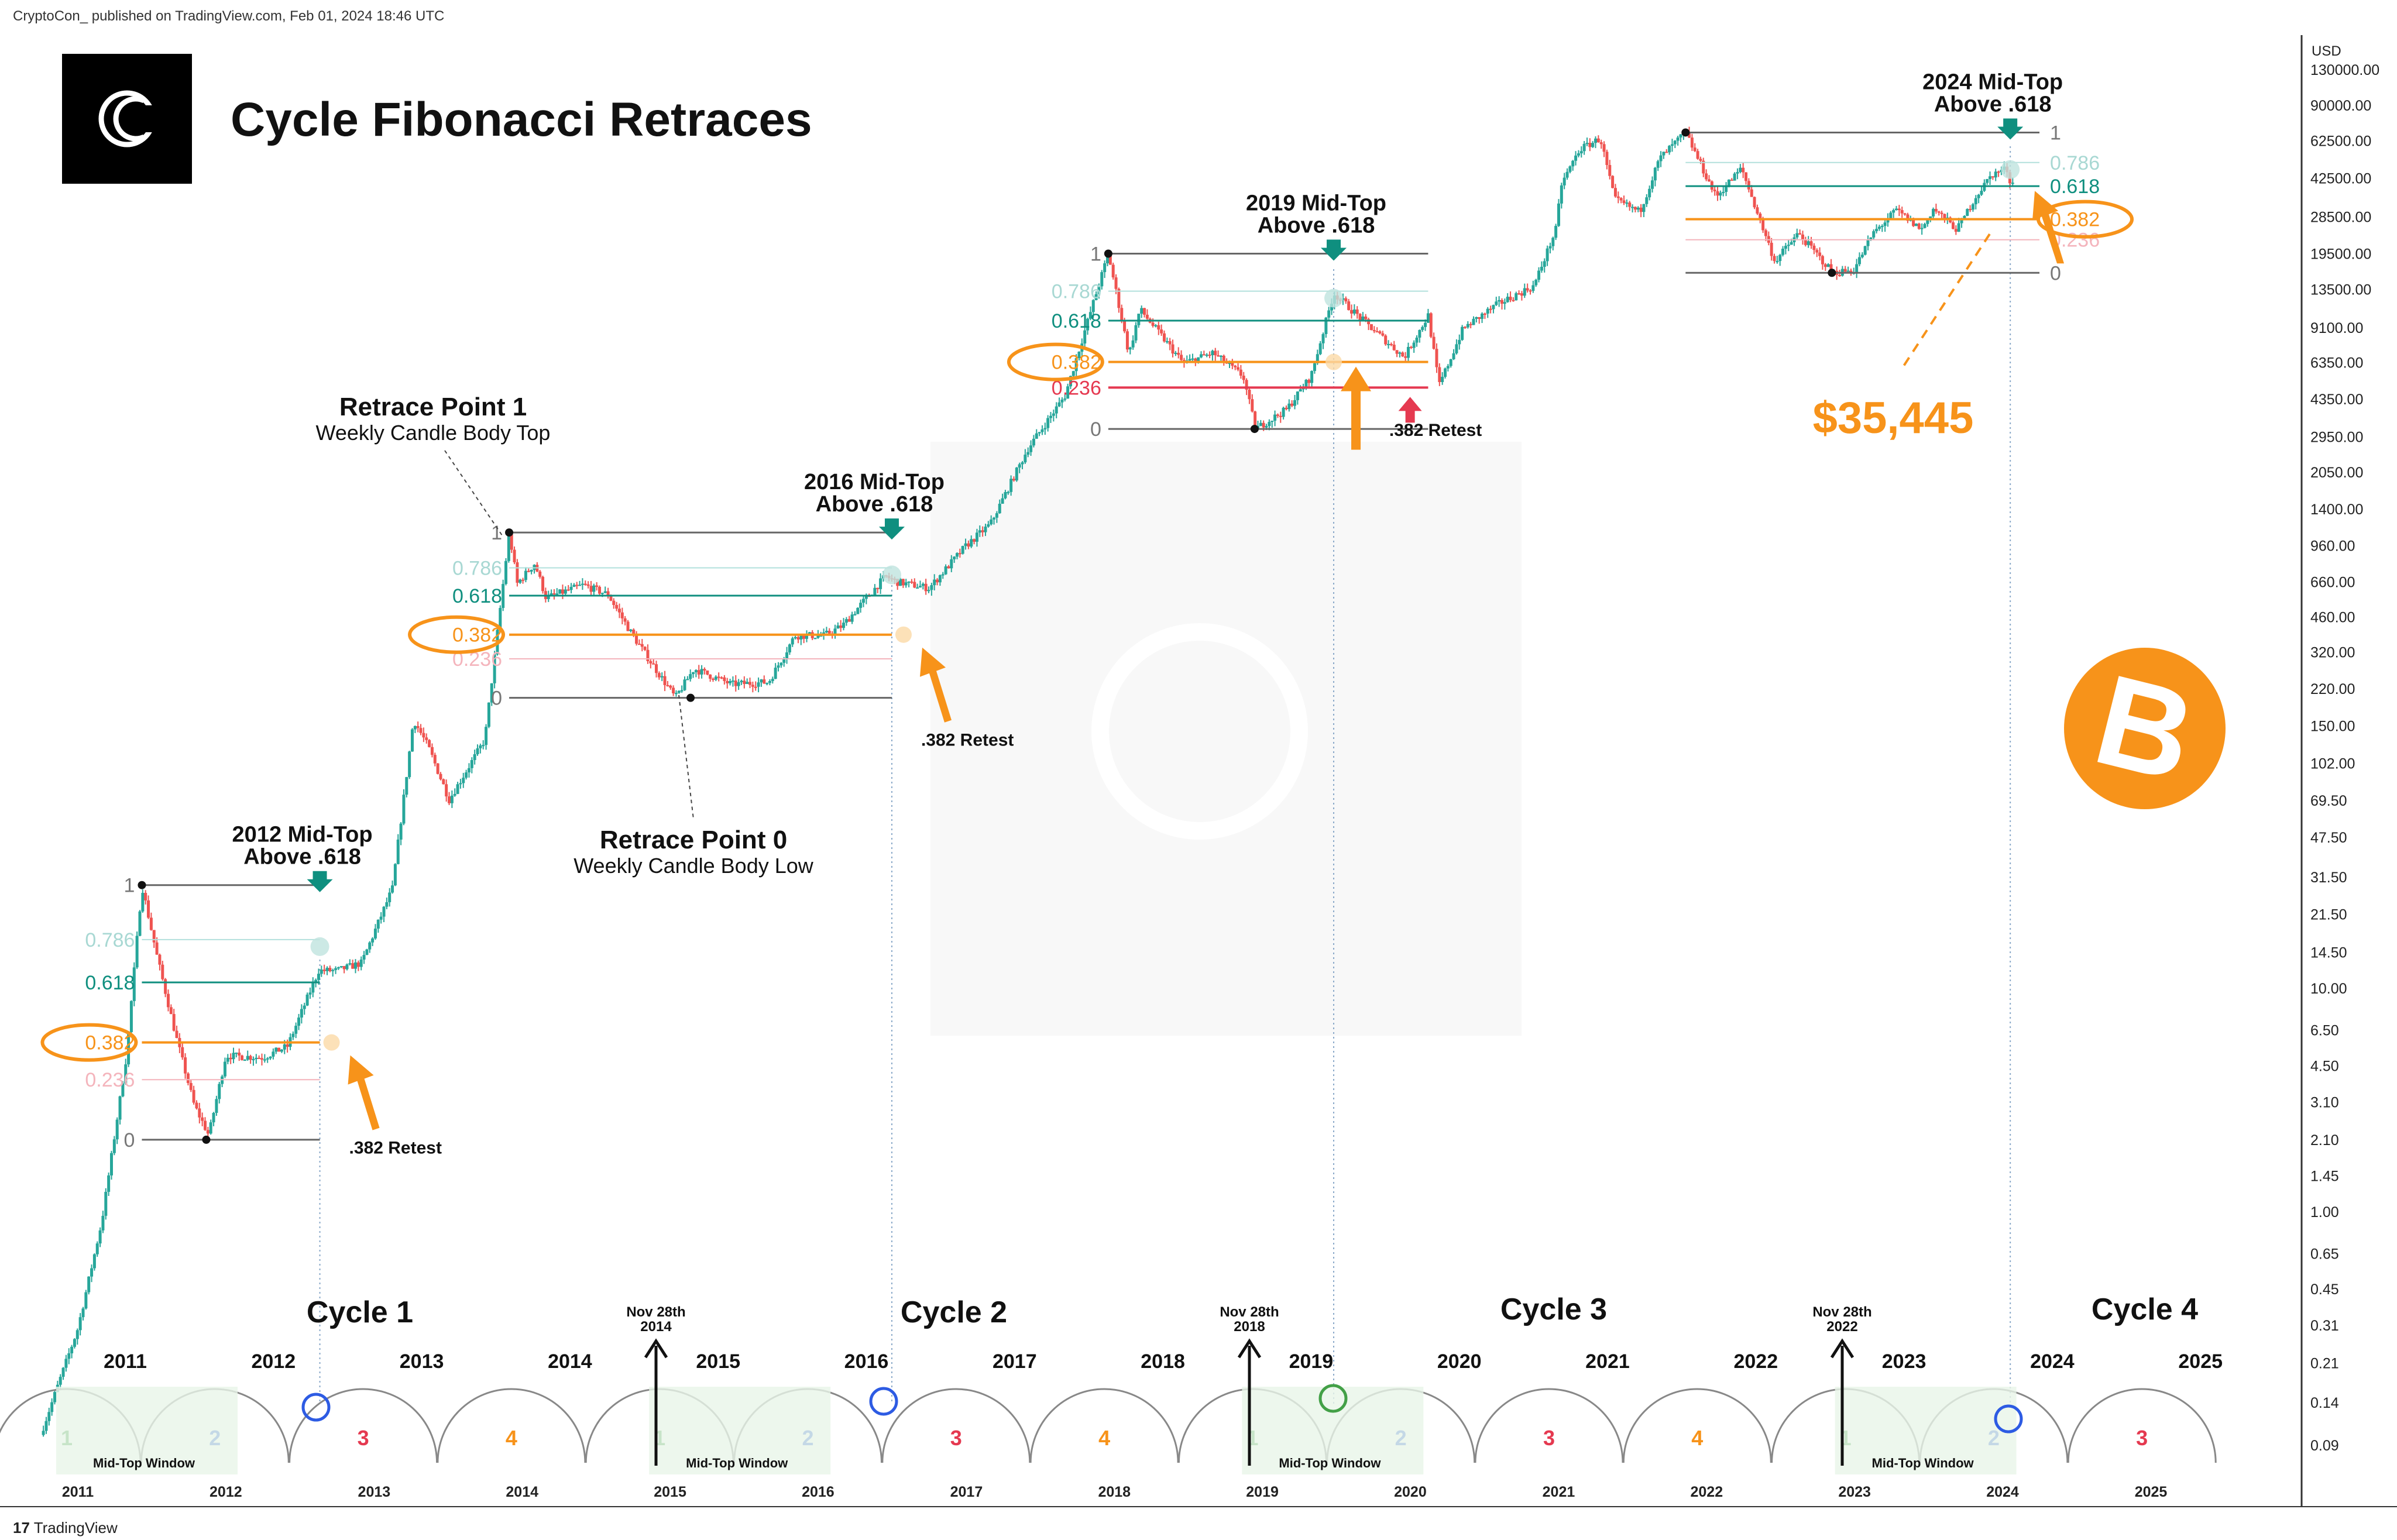 This screenshot has width=2397, height=1540. I want to click on watermark-panel, so click(1226, 739).